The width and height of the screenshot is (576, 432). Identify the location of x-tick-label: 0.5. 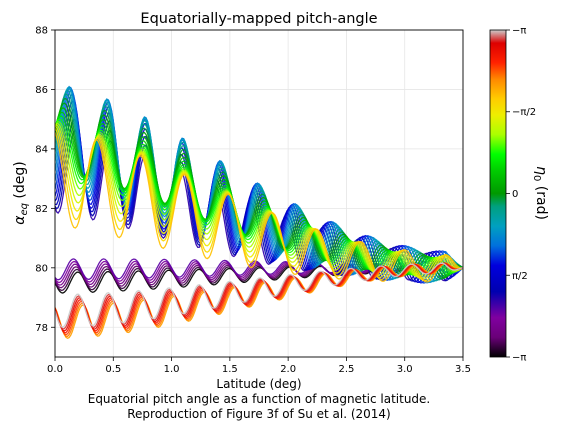
(113, 369).